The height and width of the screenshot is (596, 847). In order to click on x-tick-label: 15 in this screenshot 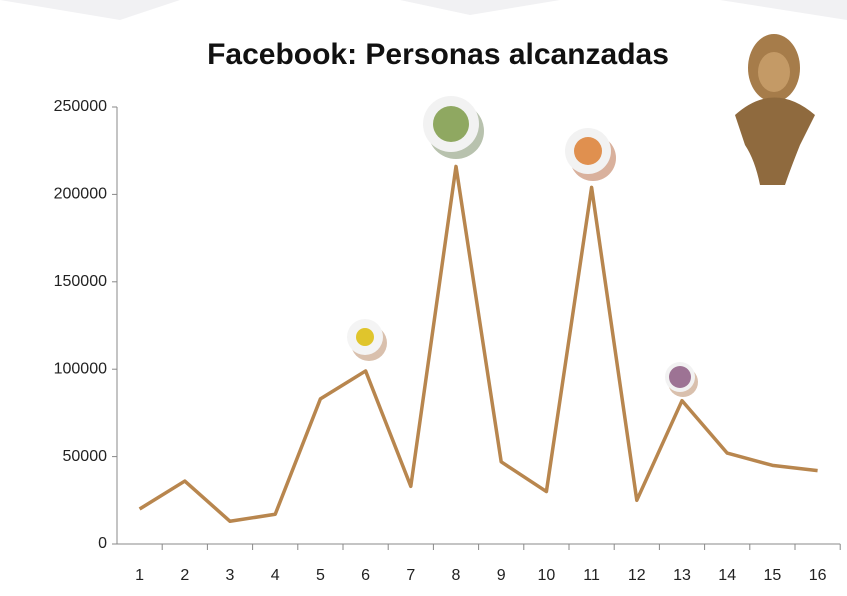, I will do `click(773, 575)`.